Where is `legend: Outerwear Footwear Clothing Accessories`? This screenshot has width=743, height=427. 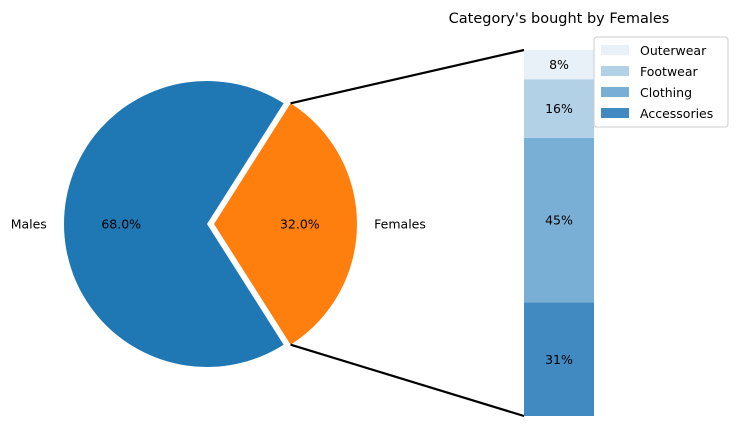
legend: Outerwear Footwear Clothing Accessories is located at coordinates (661, 82).